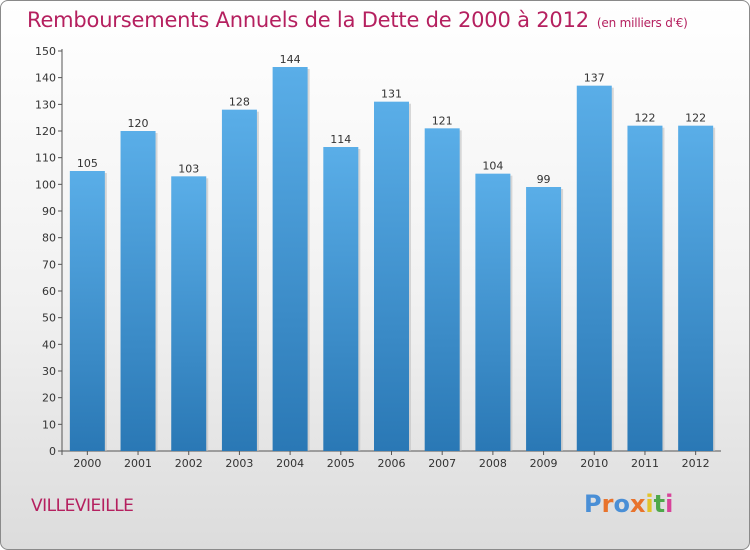 This screenshot has height=550, width=750. I want to click on y-tick-label: 60, so click(49, 291).